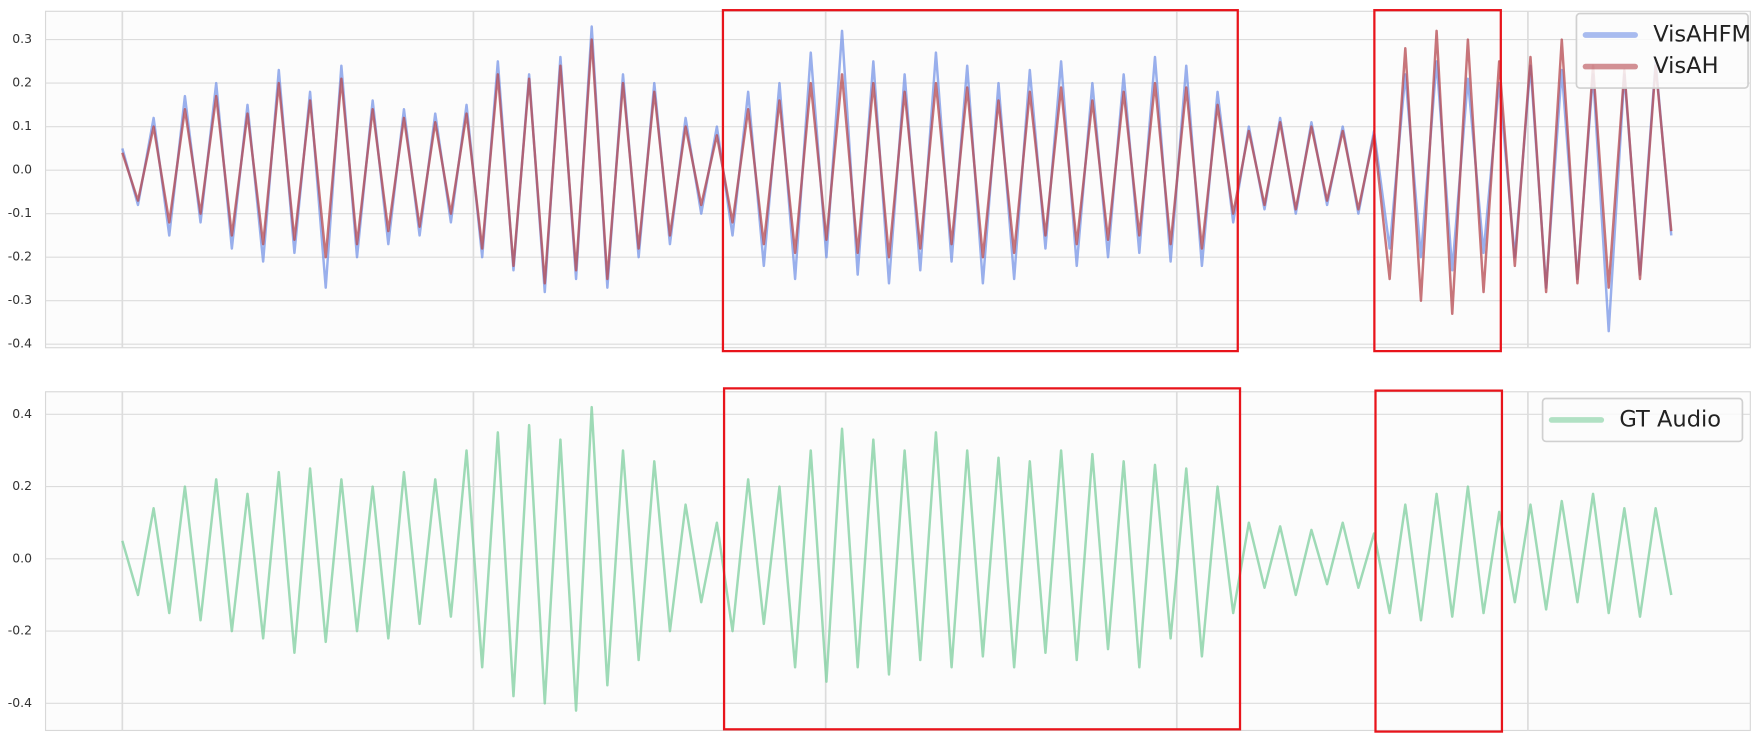 The height and width of the screenshot is (744, 1762). Describe the element at coordinates (20, 212) in the screenshot. I see `y-tick-label: -0.1` at that location.